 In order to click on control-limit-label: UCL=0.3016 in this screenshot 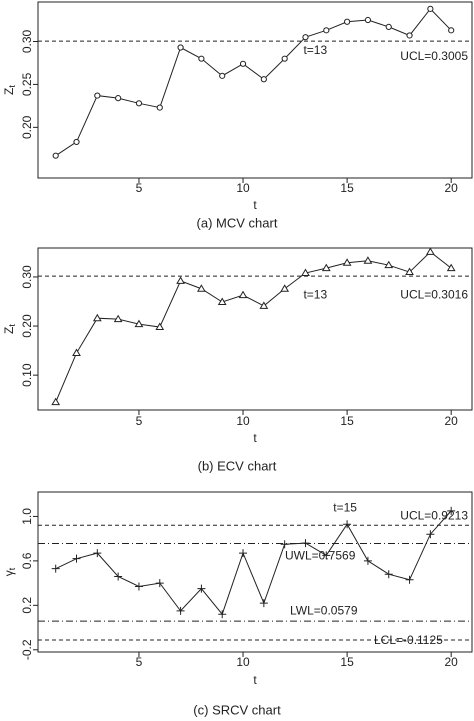, I will do `click(434, 294)`.